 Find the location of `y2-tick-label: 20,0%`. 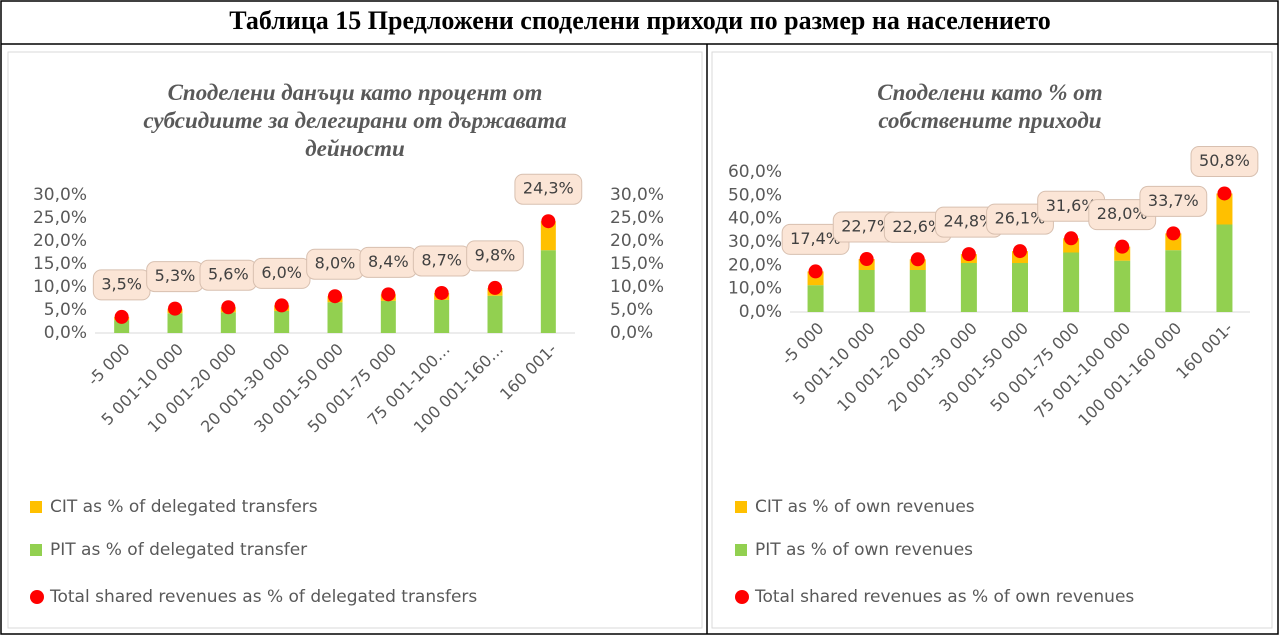

y2-tick-label: 20,0% is located at coordinates (637, 241).